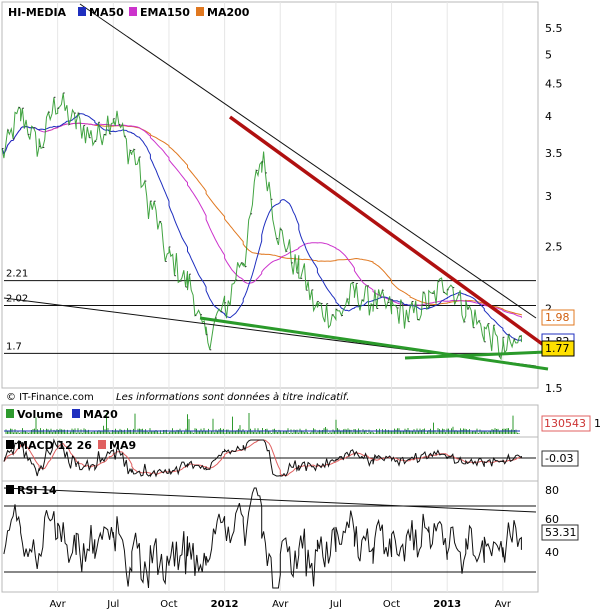  Describe the element at coordinates (17, 299) in the screenshot. I see `level-label: 2.02` at that location.